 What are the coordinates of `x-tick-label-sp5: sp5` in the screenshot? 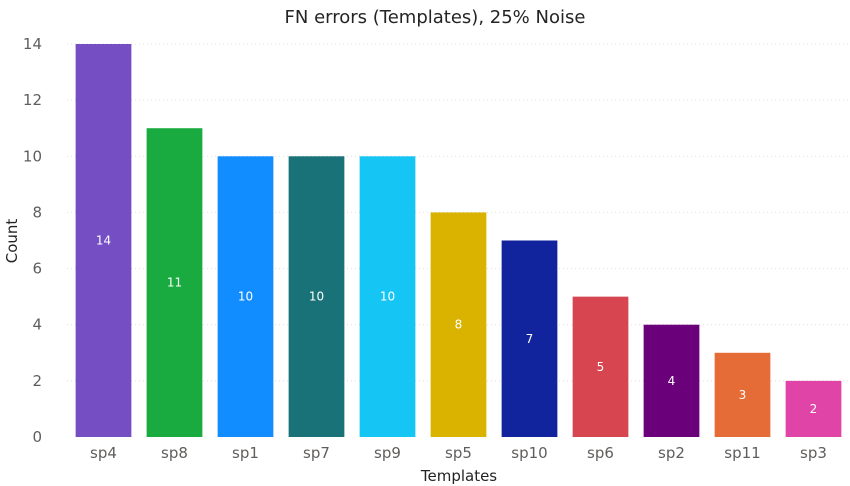 It's located at (458, 453).